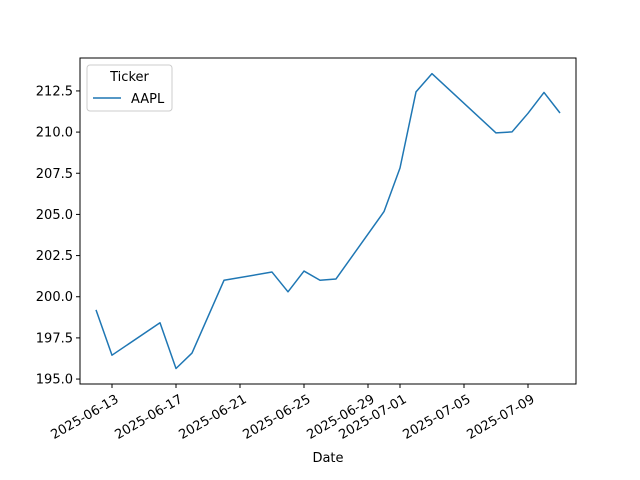 The height and width of the screenshot is (480, 640). What do you see at coordinates (54, 91) in the screenshot?
I see `y-tick-label: 212.5` at bounding box center [54, 91].